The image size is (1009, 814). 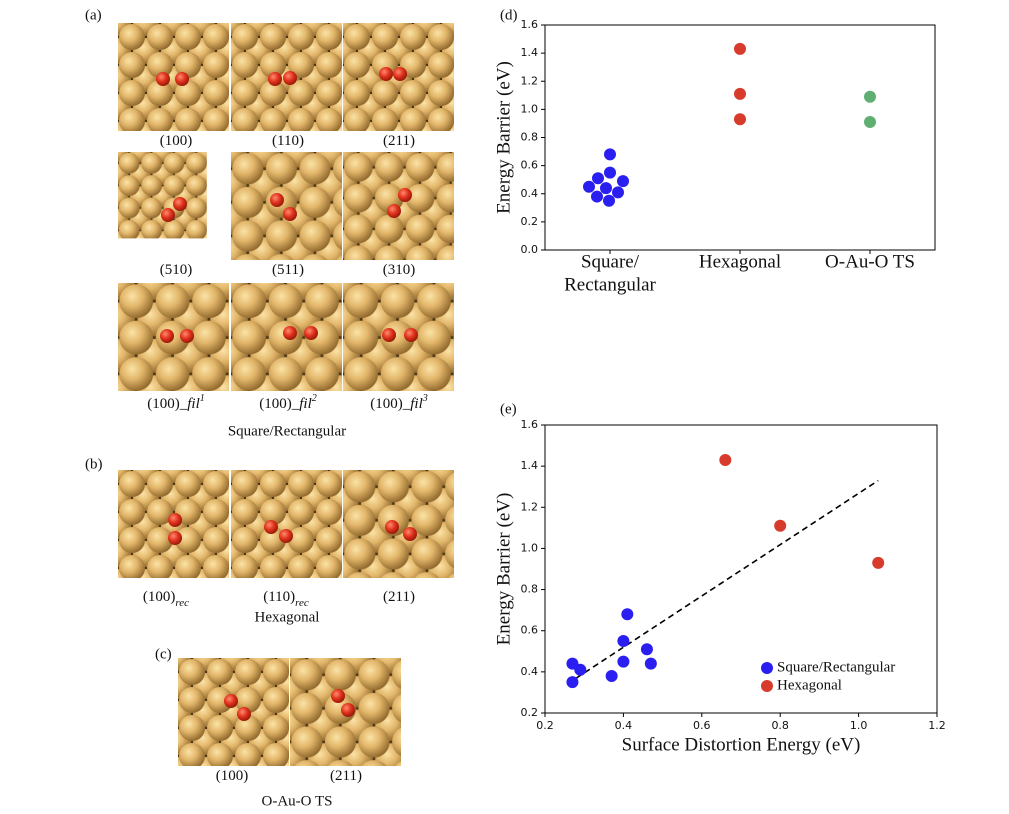 I want to click on facet-label-sup: 2, so click(x=314, y=398).